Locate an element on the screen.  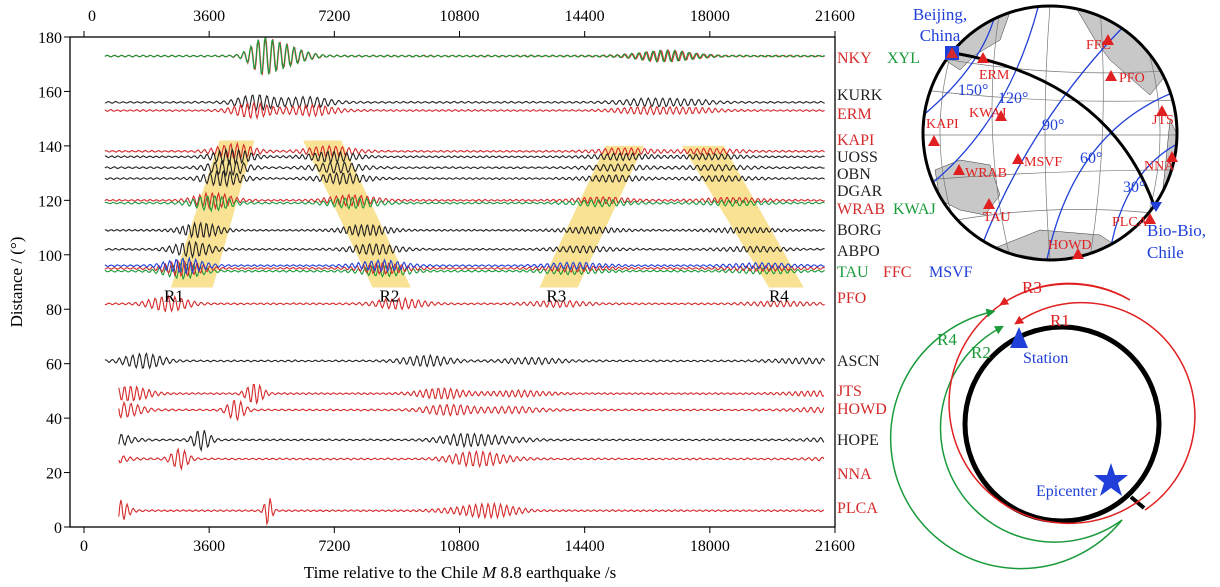
trace-howd is located at coordinates (471, 410).